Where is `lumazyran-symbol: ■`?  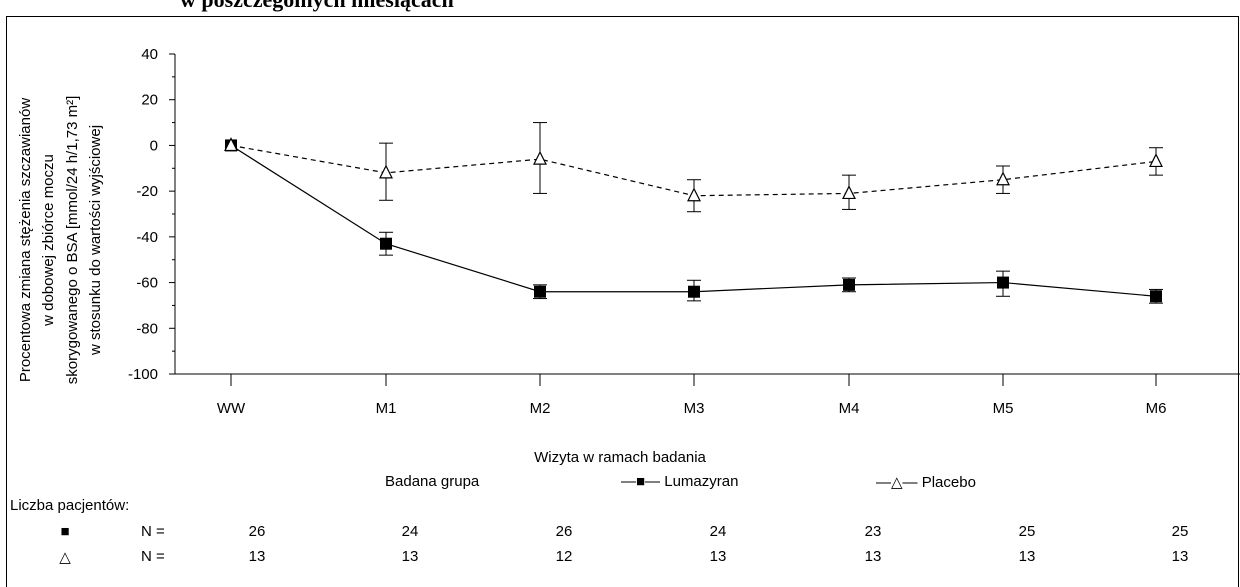 lumazyran-symbol: ■ is located at coordinates (65, 531).